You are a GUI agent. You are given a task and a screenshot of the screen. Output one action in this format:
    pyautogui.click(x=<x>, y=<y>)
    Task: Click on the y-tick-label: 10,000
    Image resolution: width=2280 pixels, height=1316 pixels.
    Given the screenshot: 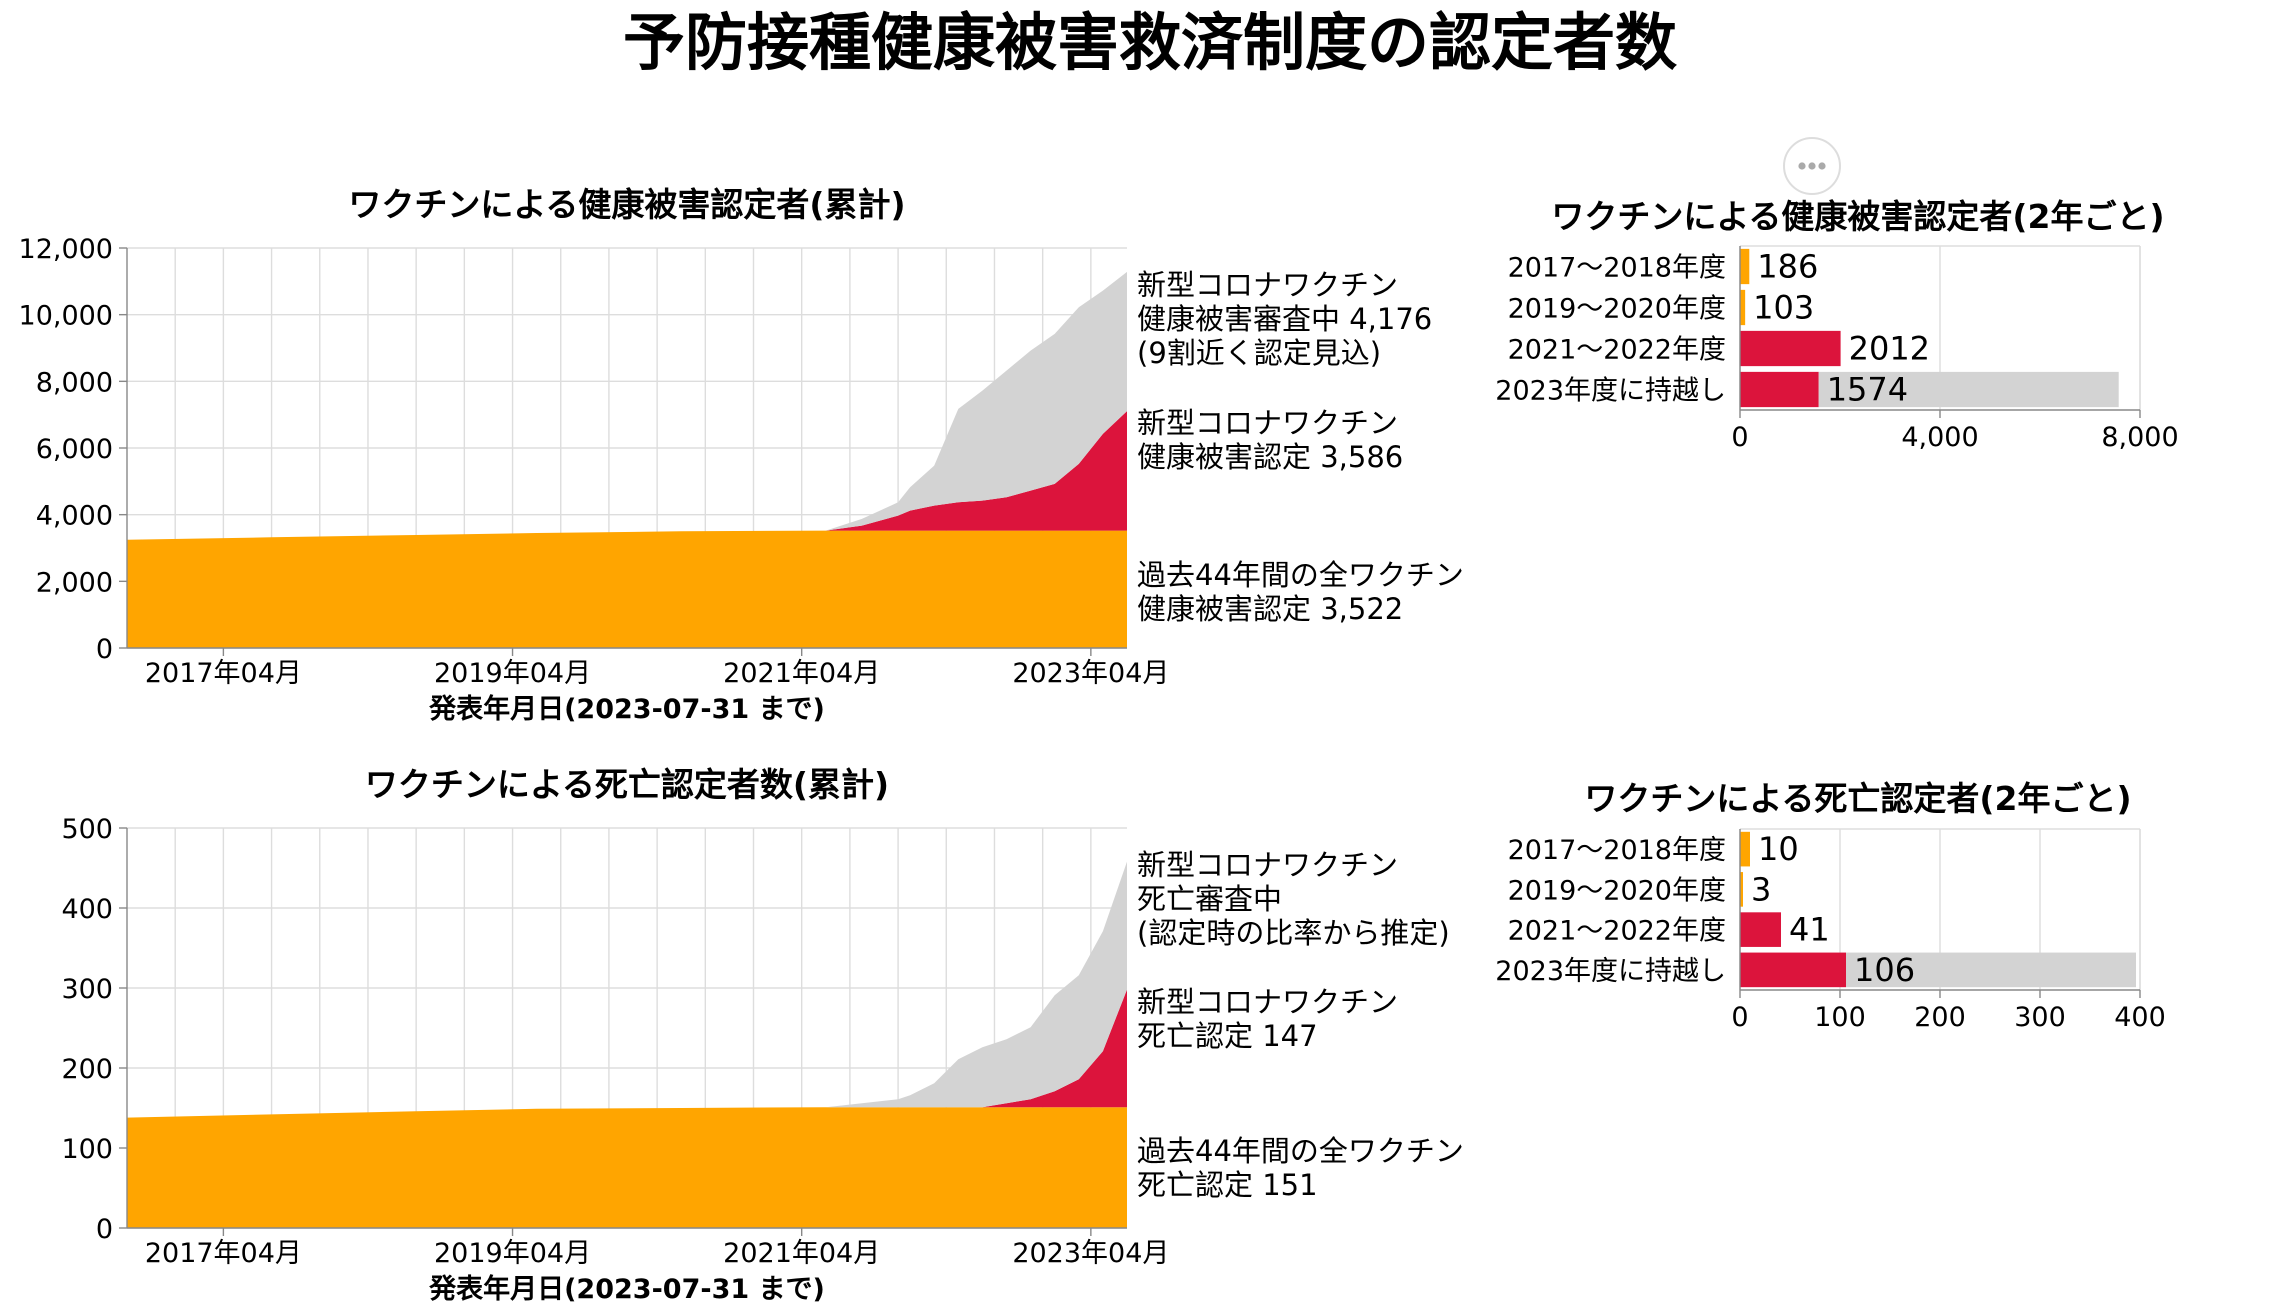 What is the action you would take?
    pyautogui.click(x=66, y=316)
    